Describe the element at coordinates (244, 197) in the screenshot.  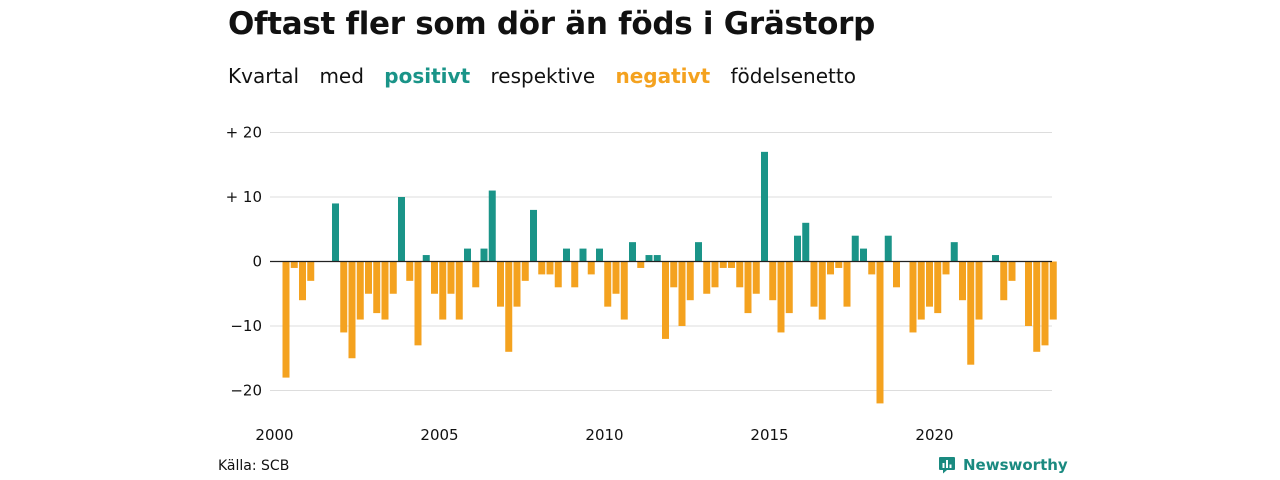
I see `y-tick-label: + 10` at that location.